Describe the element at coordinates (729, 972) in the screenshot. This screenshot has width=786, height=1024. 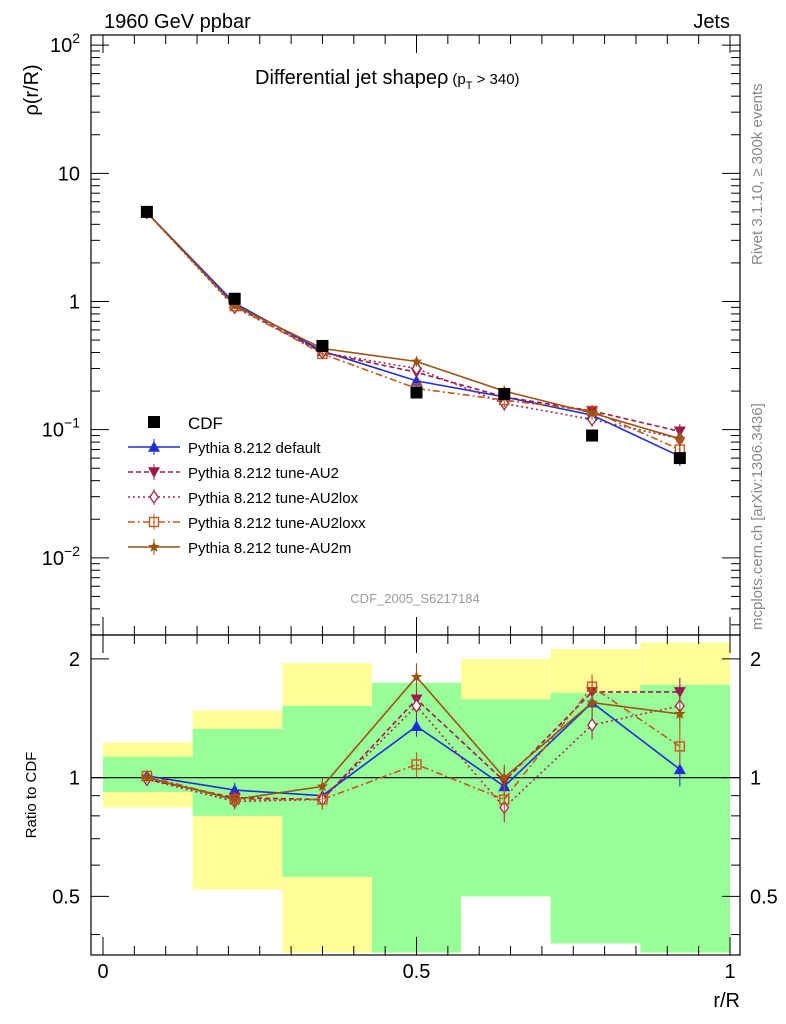
I see `x-tick-label: 1` at that location.